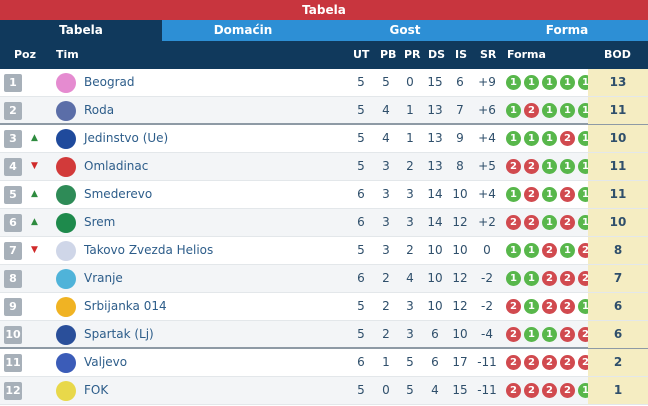 Image resolution: width=648 pixels, height=406 pixels. I want to click on stat-pb: 1, so click(386, 362).